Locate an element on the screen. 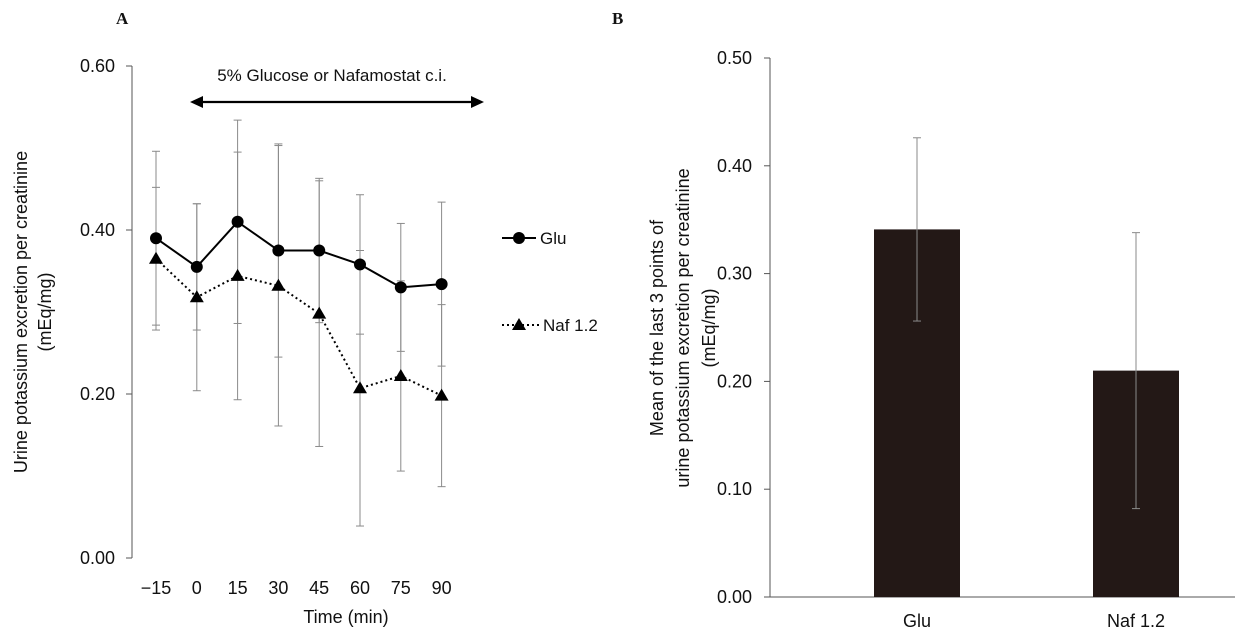 The height and width of the screenshot is (636, 1247). chart-a-markers is located at coordinates (299, 308).